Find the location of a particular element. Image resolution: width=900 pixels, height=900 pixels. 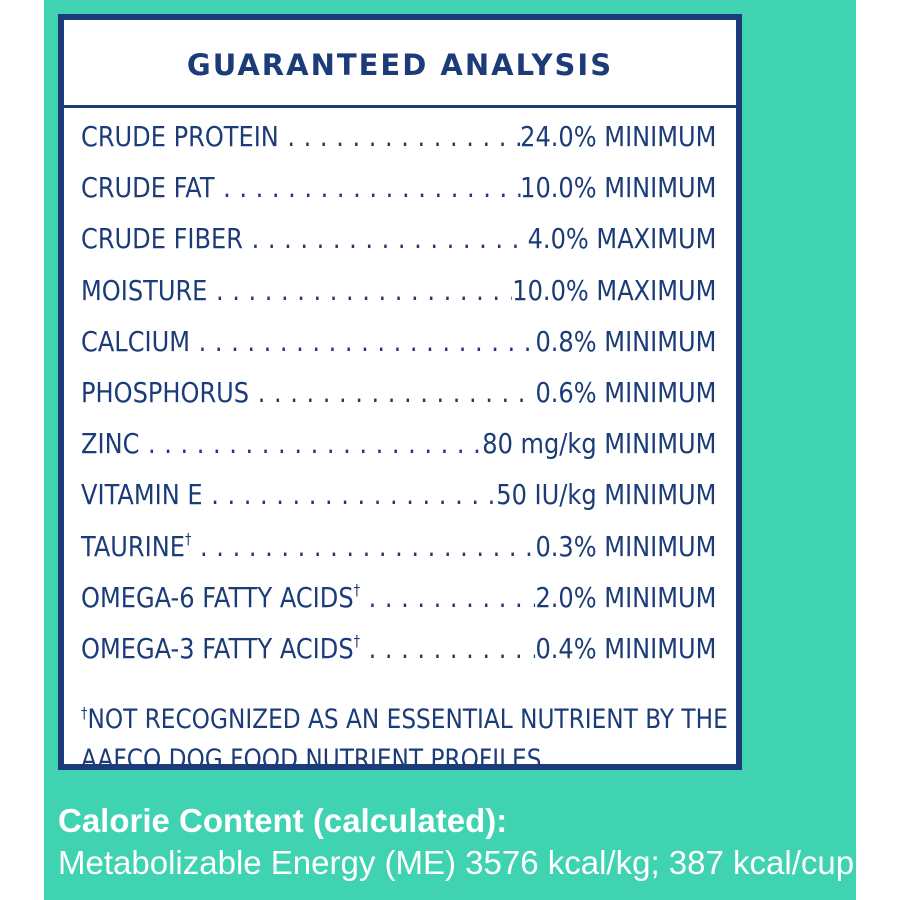

nutrient-name-text: CRUDE FAT is located at coordinates (148, 188).